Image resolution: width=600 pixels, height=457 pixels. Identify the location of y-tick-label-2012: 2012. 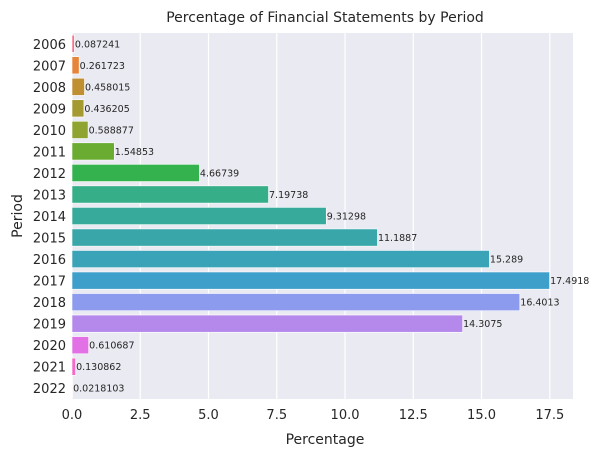
(49, 174).